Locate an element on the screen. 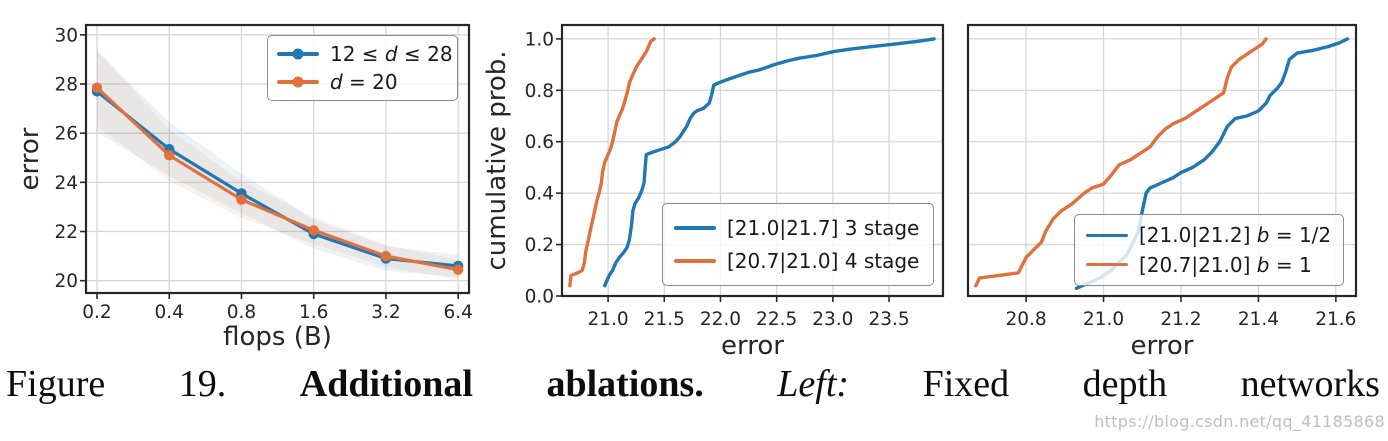 The width and height of the screenshot is (1388, 441). caption-word: networks is located at coordinates (1310, 384).